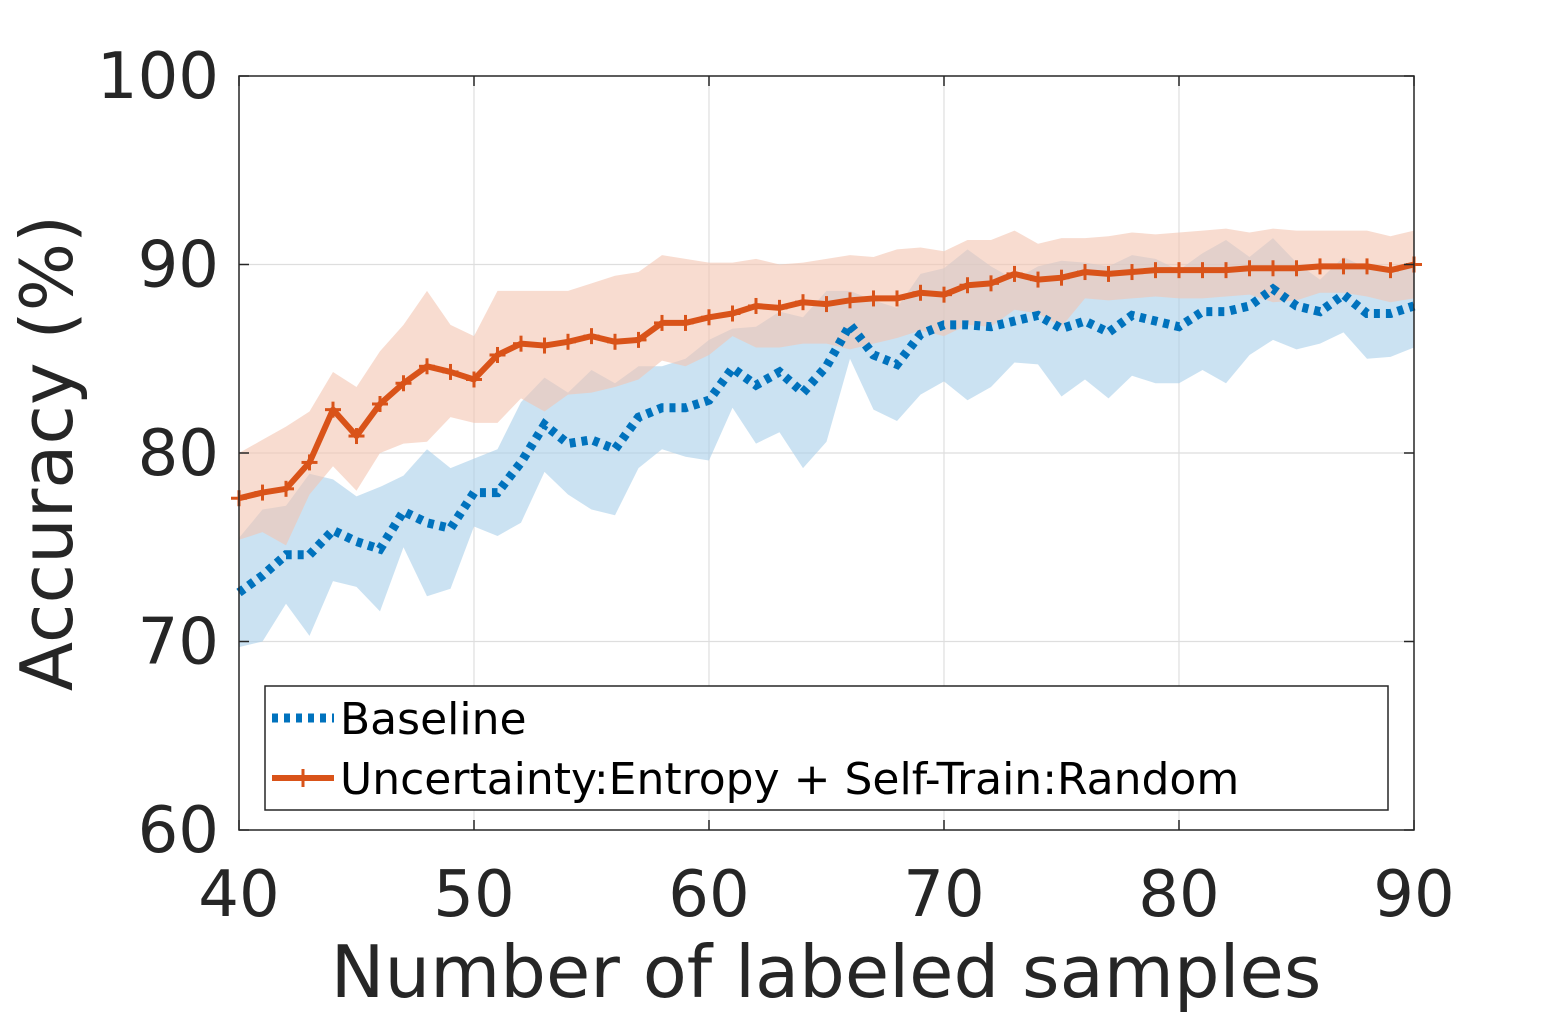 Image resolution: width=1563 pixels, height=1016 pixels. Describe the element at coordinates (178, 266) in the screenshot. I see `y-tick-label: 90` at that location.